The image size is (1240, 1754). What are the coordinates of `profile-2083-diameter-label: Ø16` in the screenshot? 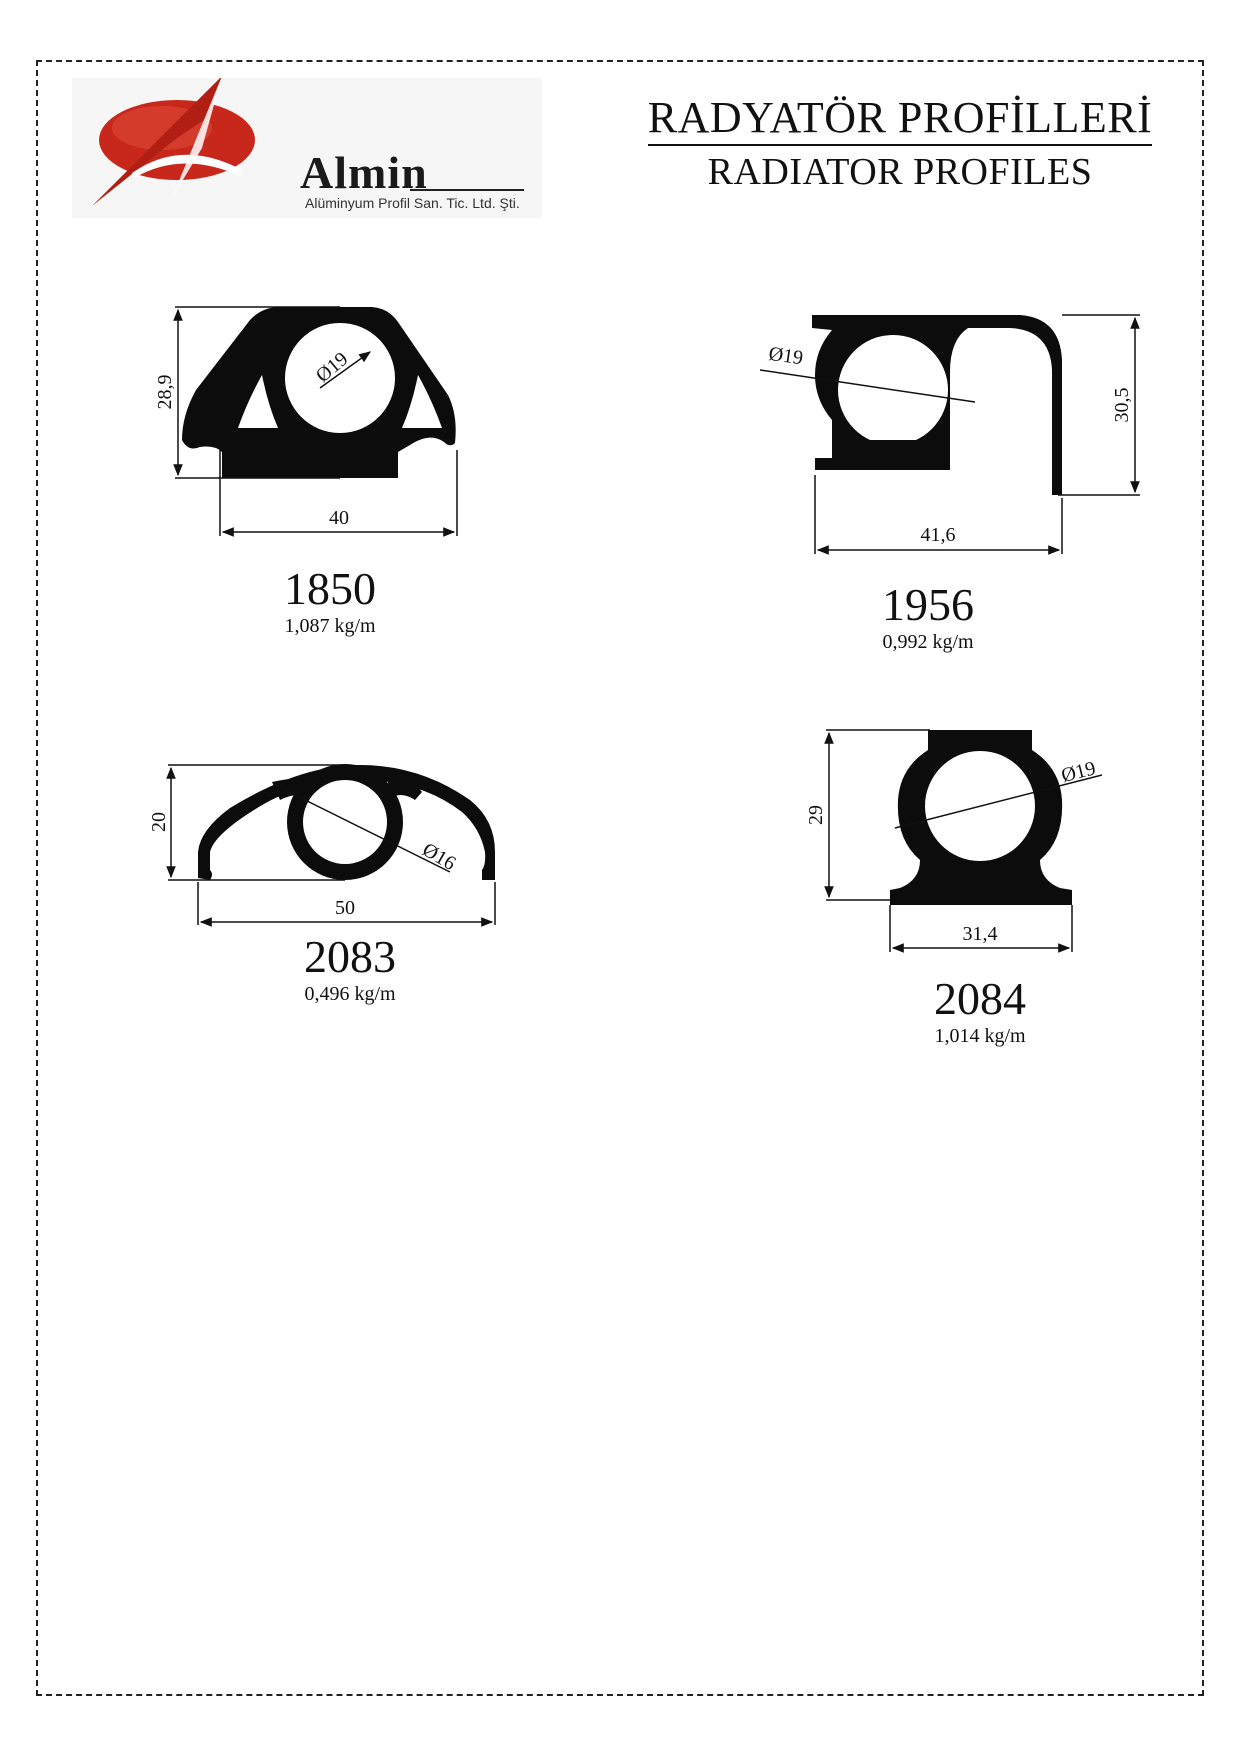 It's located at (439, 857).